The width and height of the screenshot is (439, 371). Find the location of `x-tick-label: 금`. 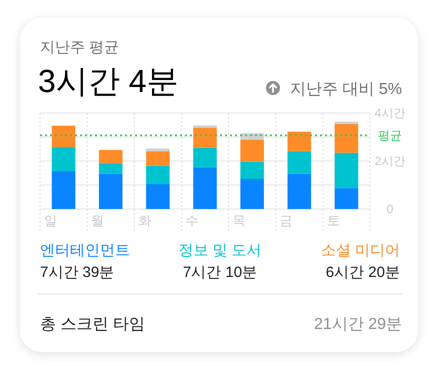

x-tick-label: 금 is located at coordinates (286, 220).